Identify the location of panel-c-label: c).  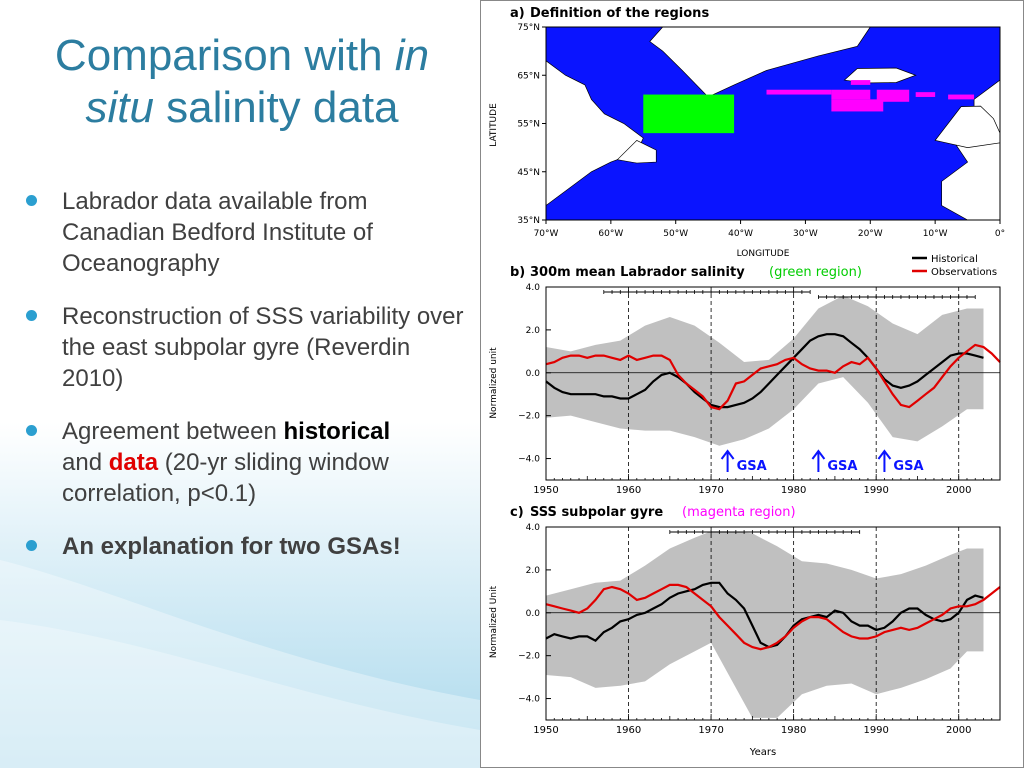
(517, 512).